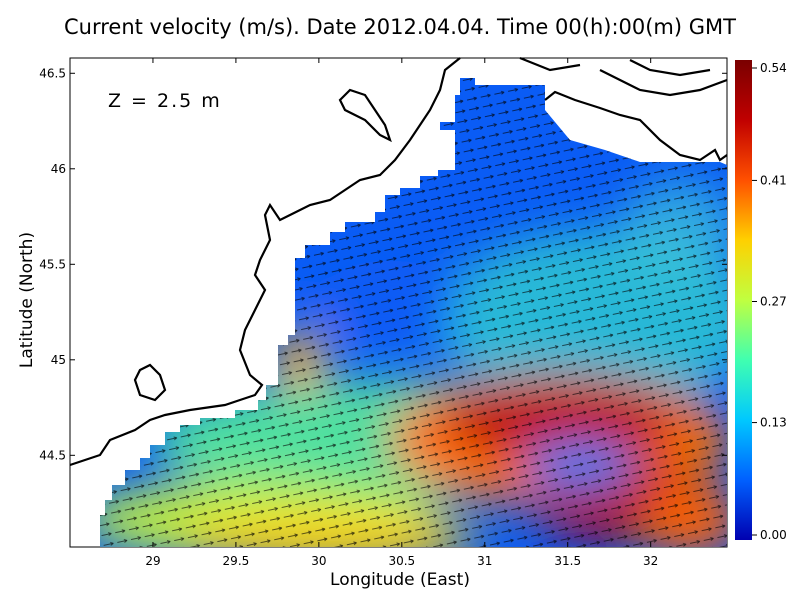 Image resolution: width=800 pixels, height=604 pixels. I want to click on x-tick-label: 29, so click(152, 561).